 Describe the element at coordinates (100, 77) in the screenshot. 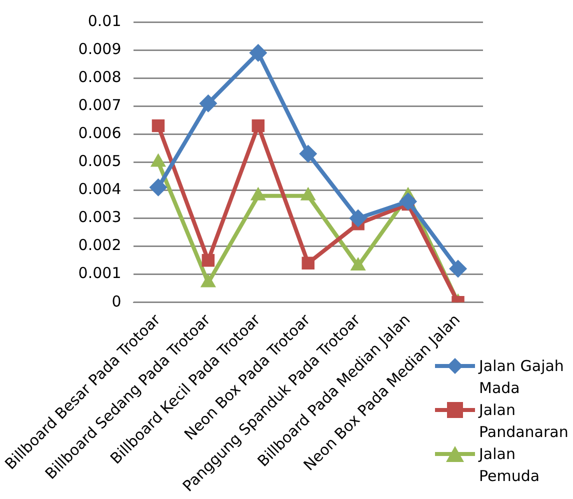

I see `y-tick-label: 0.008` at that location.